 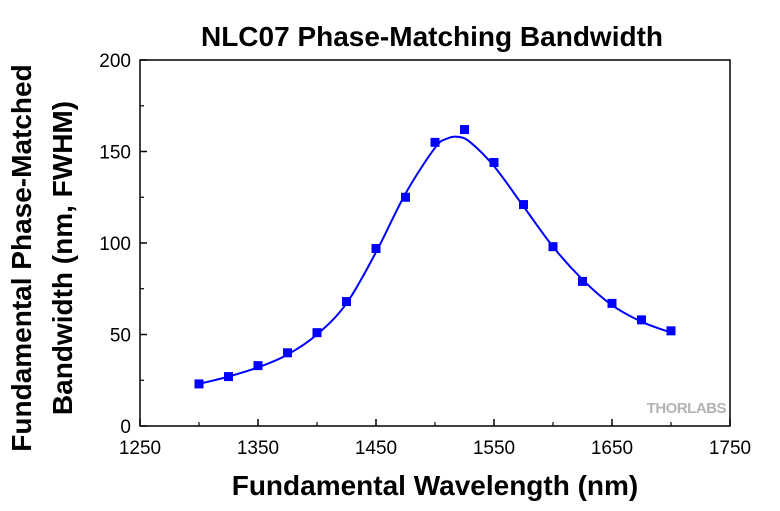 What do you see at coordinates (258, 448) in the screenshot?
I see `x-tick-label: 1350` at bounding box center [258, 448].